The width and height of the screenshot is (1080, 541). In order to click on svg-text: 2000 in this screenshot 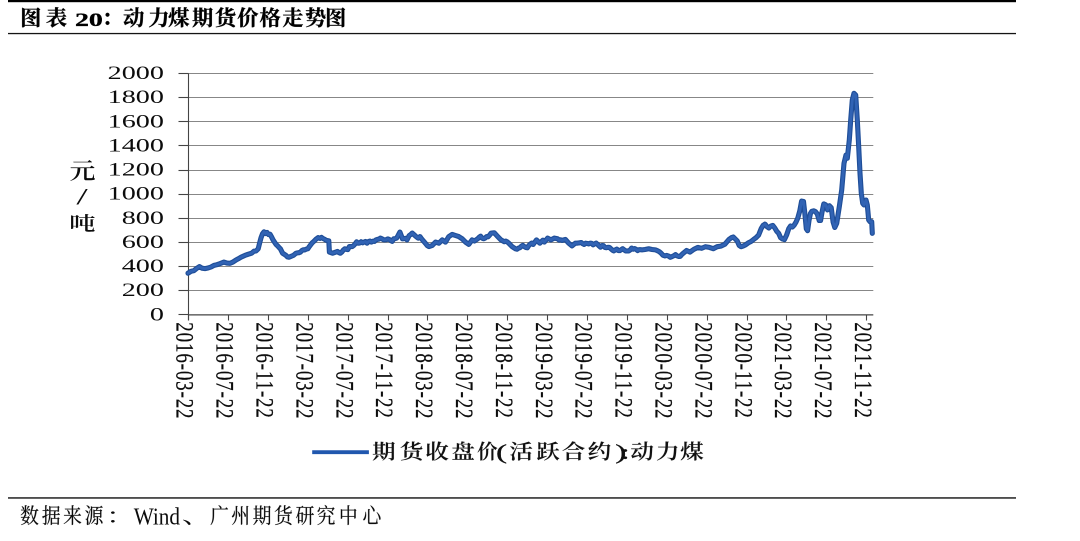, I will do `click(136, 73)`.